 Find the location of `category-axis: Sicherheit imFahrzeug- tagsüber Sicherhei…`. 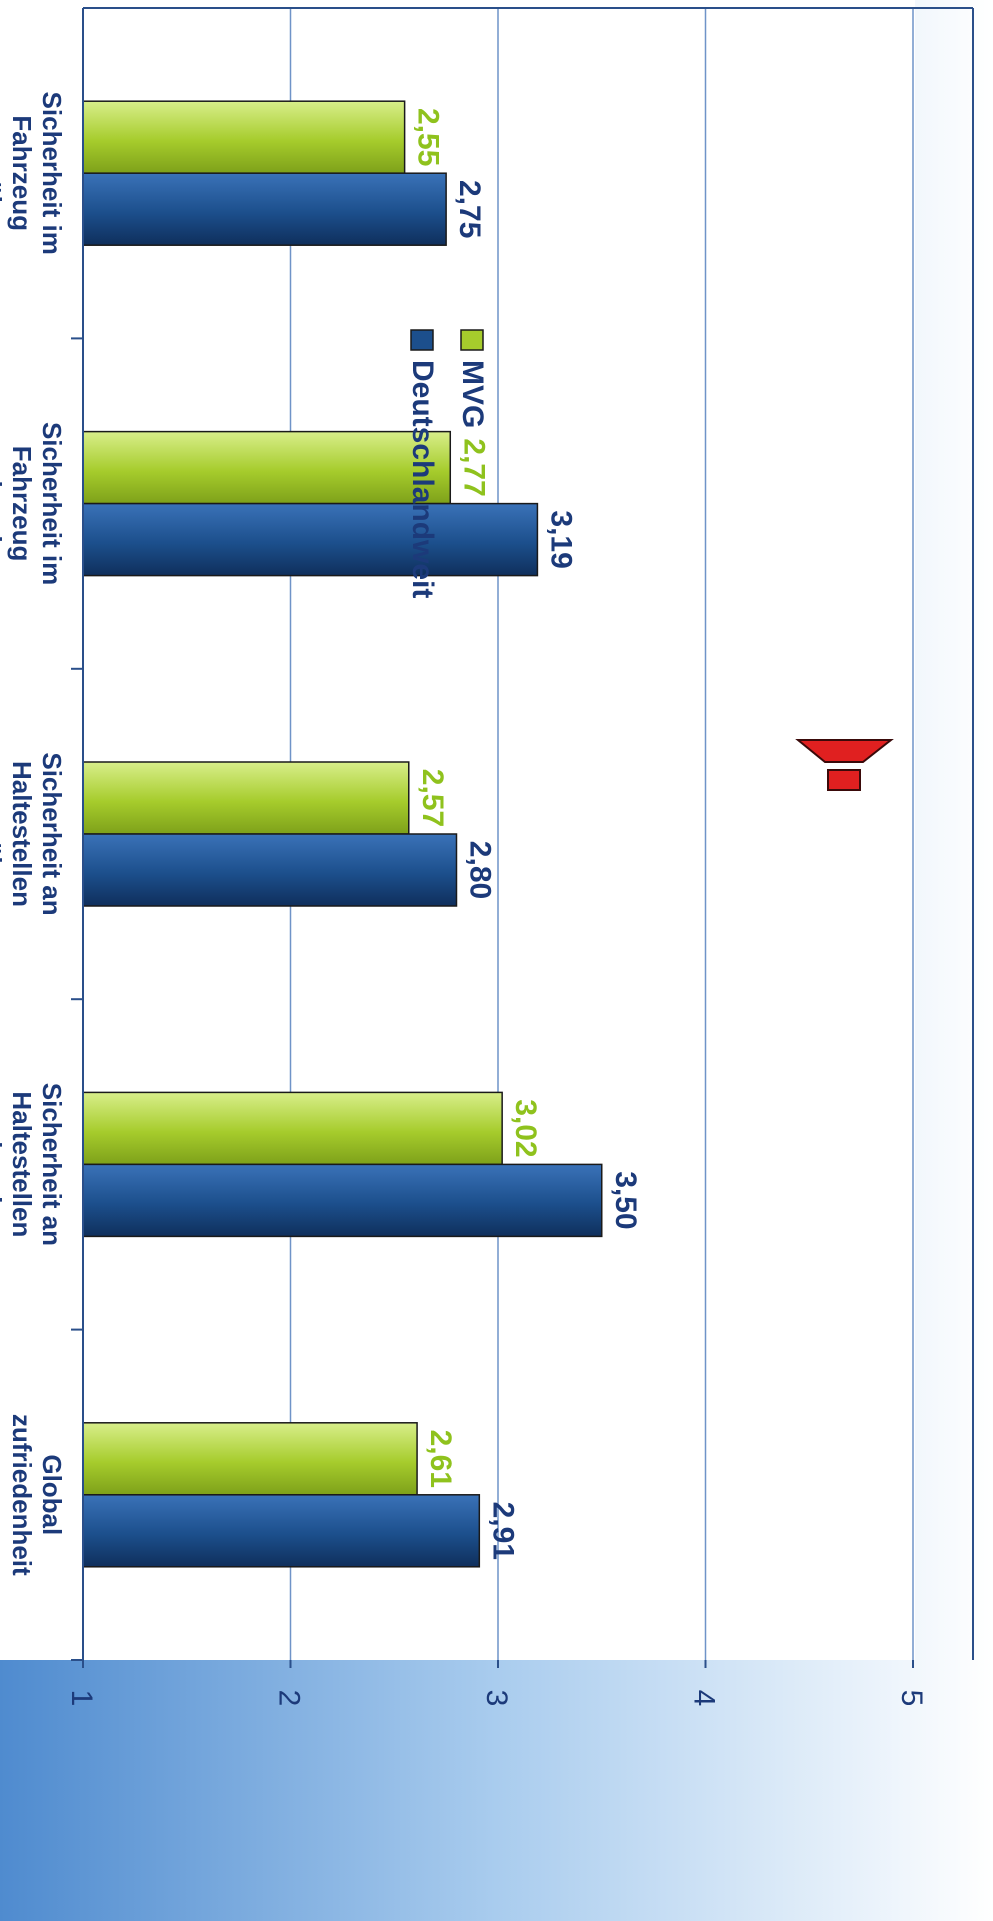

category-axis: Sicherheit imFahrzeug- tagsüber Sicherhei… is located at coordinates (41, 876).